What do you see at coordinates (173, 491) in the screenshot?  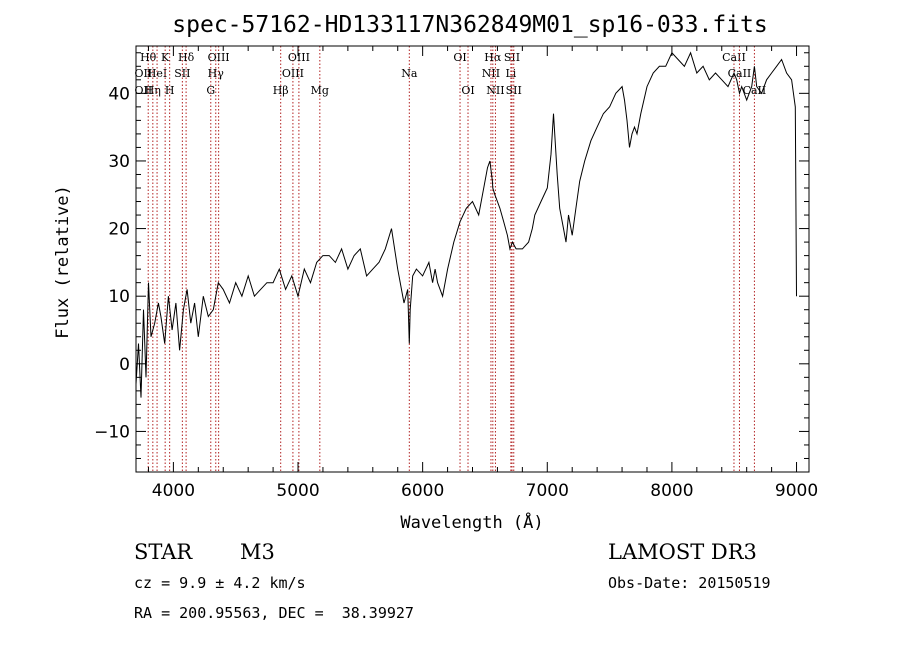 I see `x-tick-label: 4000` at bounding box center [173, 491].